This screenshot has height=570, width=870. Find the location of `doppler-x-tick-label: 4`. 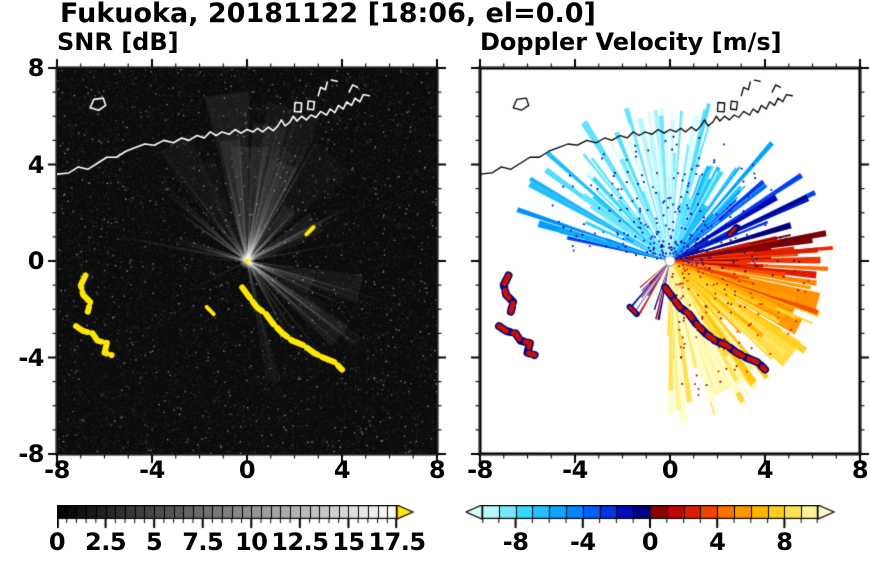

doppler-x-tick-label: 4 is located at coordinates (765, 470).